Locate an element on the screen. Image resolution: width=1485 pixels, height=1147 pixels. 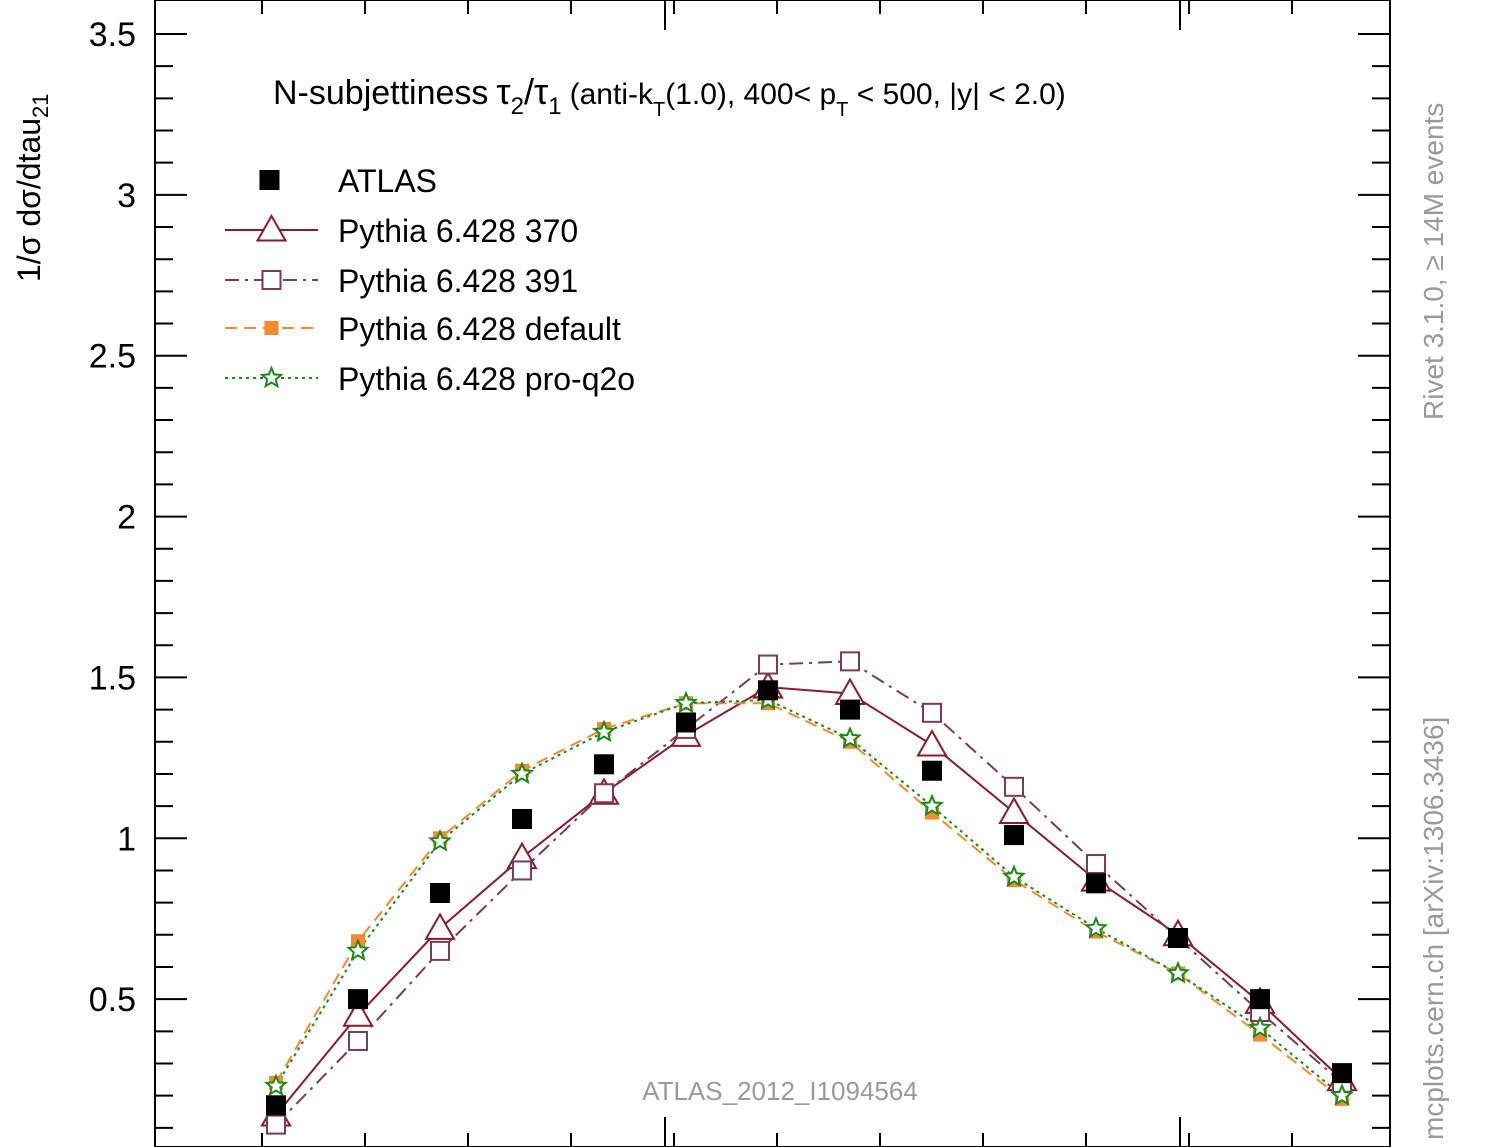
analysis-annotation: ATLAS_2012_I1094564 is located at coordinates (780, 1091).